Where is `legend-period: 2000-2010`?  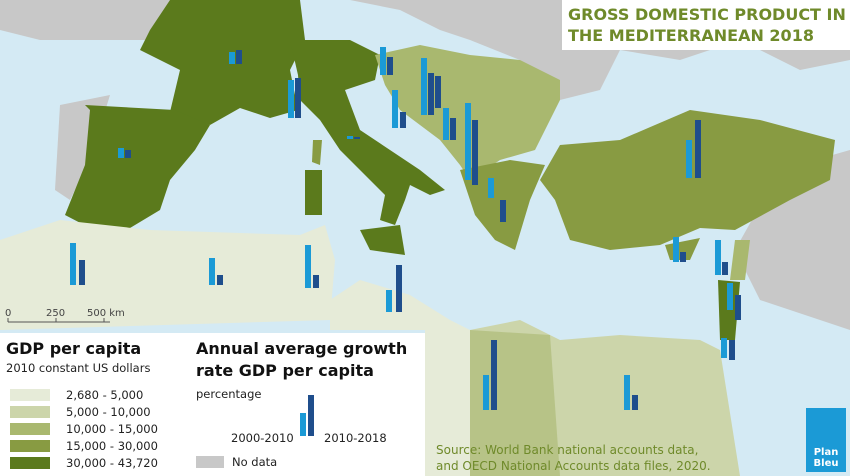
legend-period: 2000-2010 is located at coordinates (262, 438).